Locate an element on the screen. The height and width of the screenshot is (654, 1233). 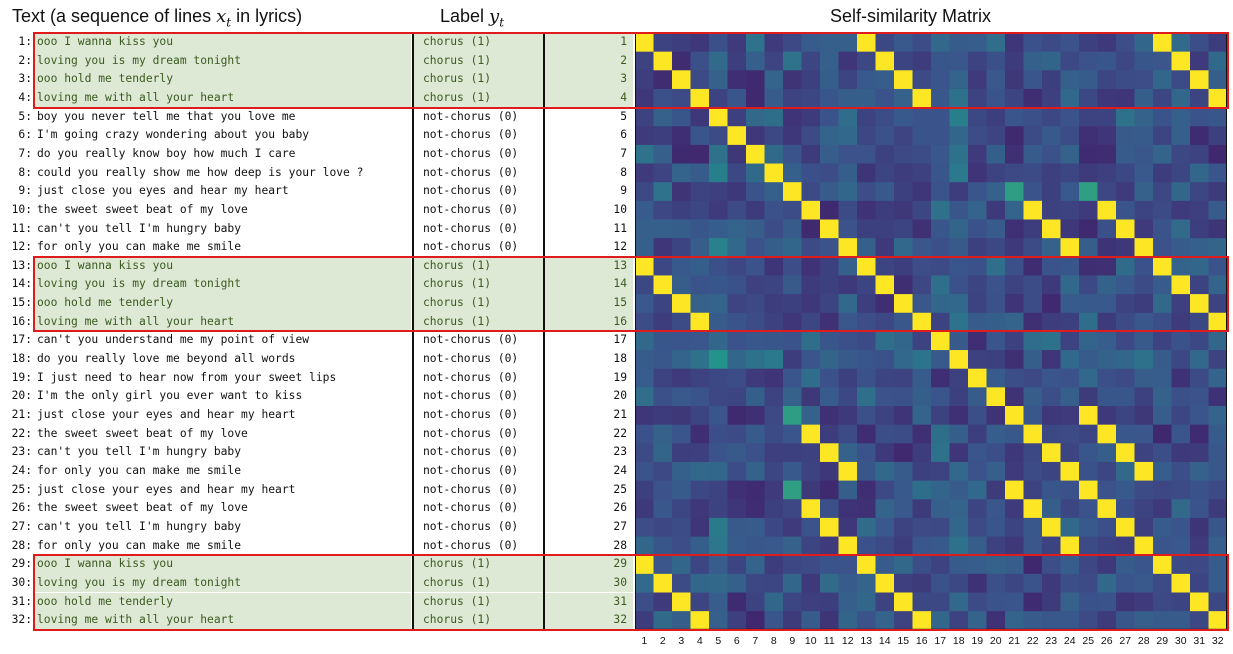
lyric-text: ooo I wanna kiss you is located at coordinates (223, 266).